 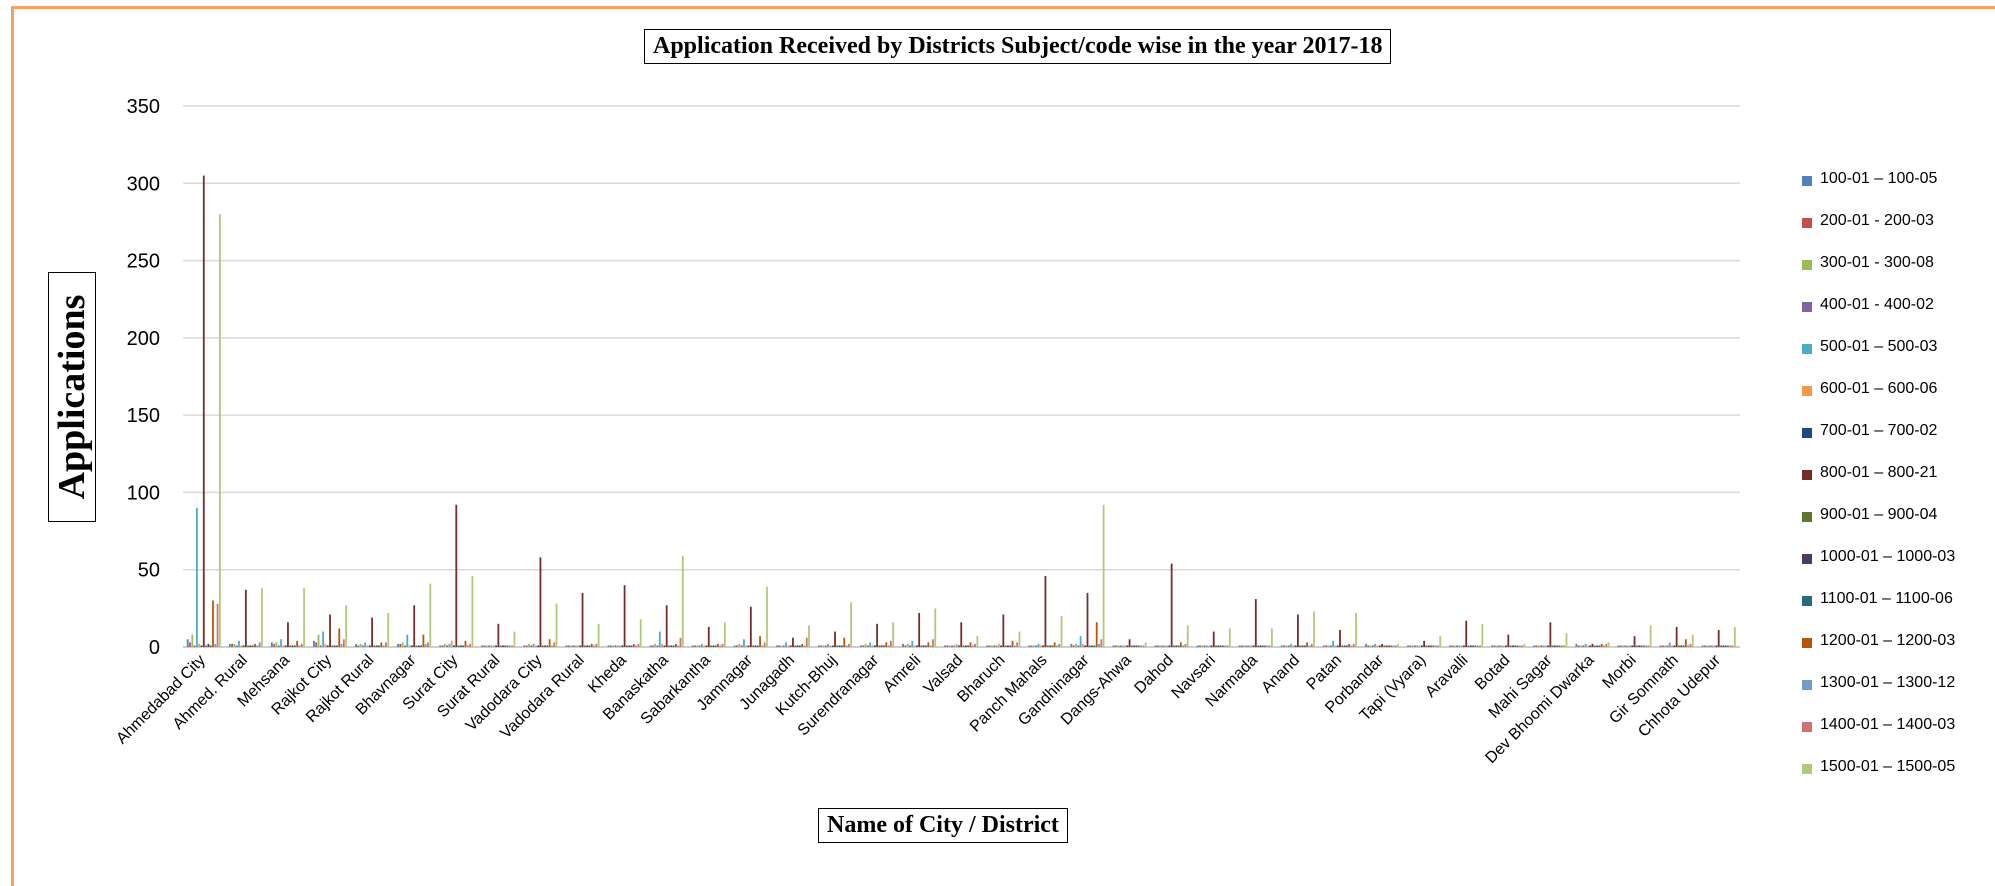 What do you see at coordinates (143, 493) in the screenshot?
I see `y-tick-label: 100` at bounding box center [143, 493].